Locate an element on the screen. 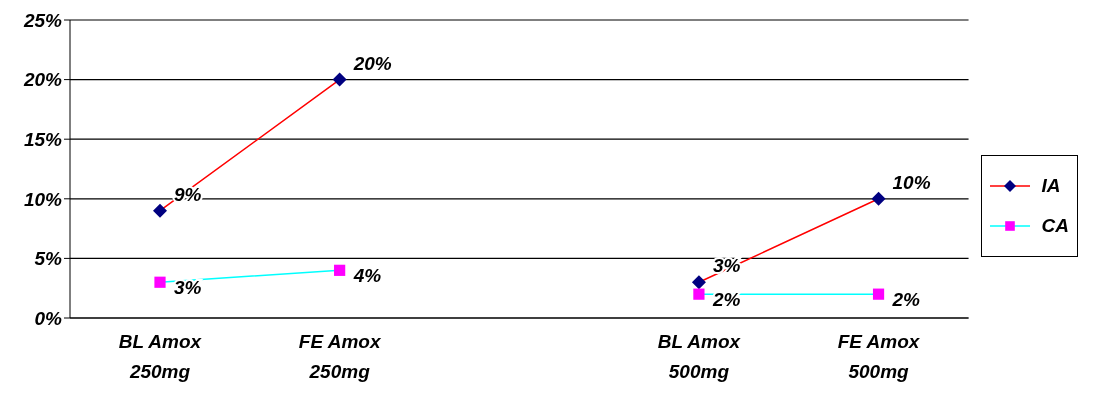  x-tick-label: BL Amox 250mg is located at coordinates (160, 356).